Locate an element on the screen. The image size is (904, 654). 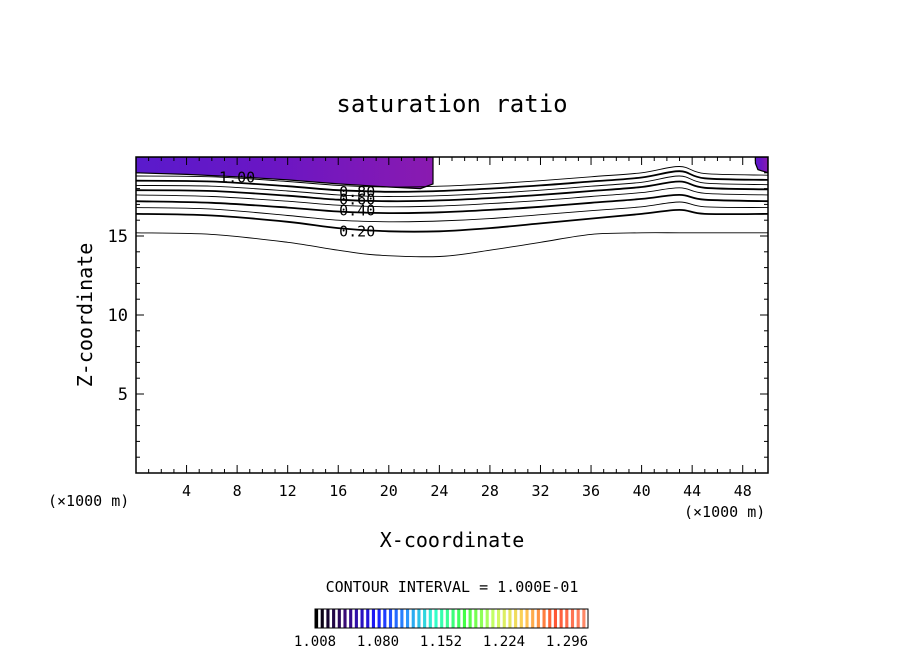
y-tick-label: 10 is located at coordinates (118, 316).